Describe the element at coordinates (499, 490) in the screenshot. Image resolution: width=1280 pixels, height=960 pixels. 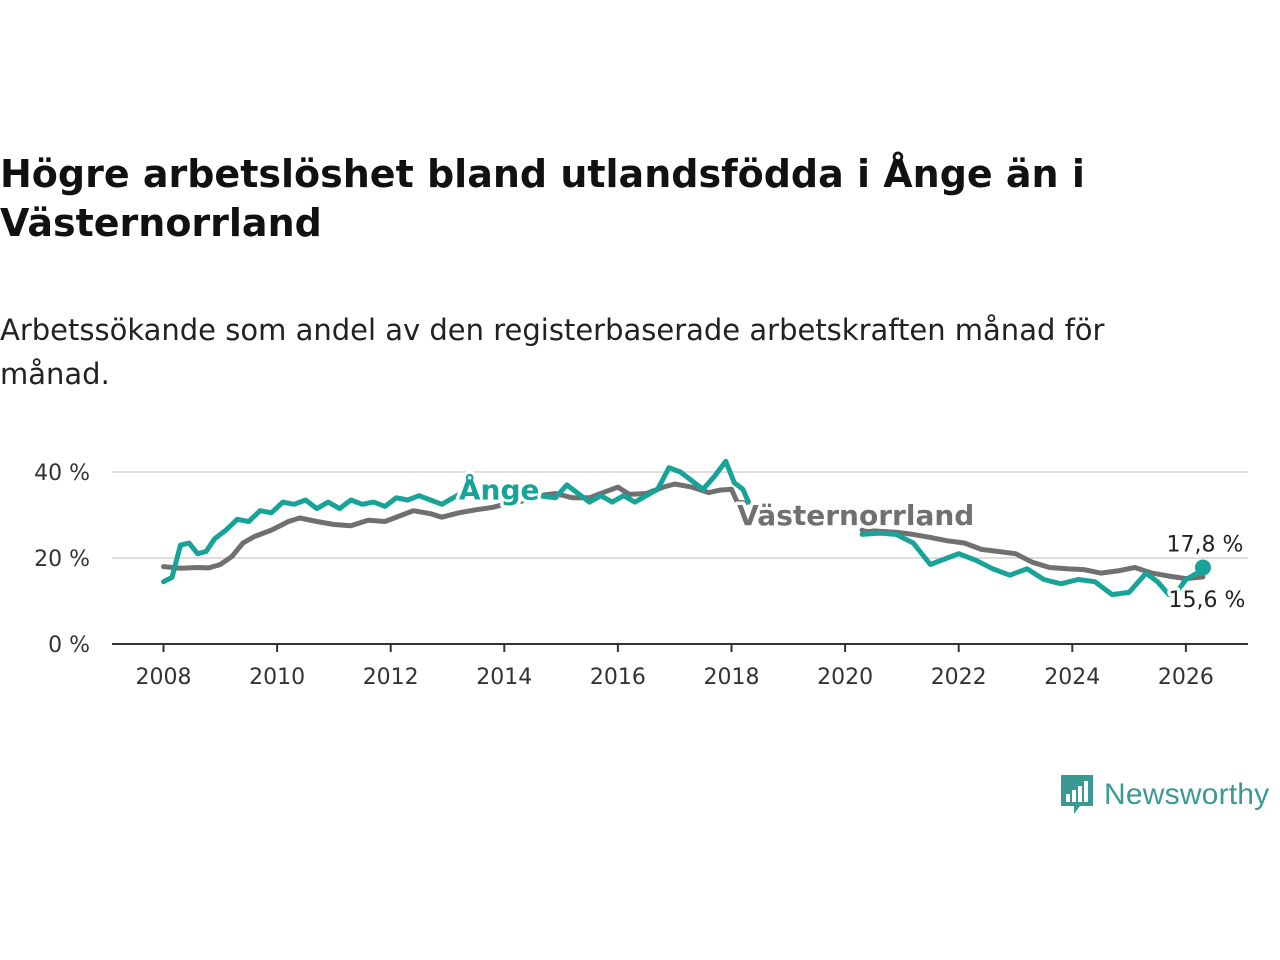
I see `series-label-ange: Ånge` at that location.